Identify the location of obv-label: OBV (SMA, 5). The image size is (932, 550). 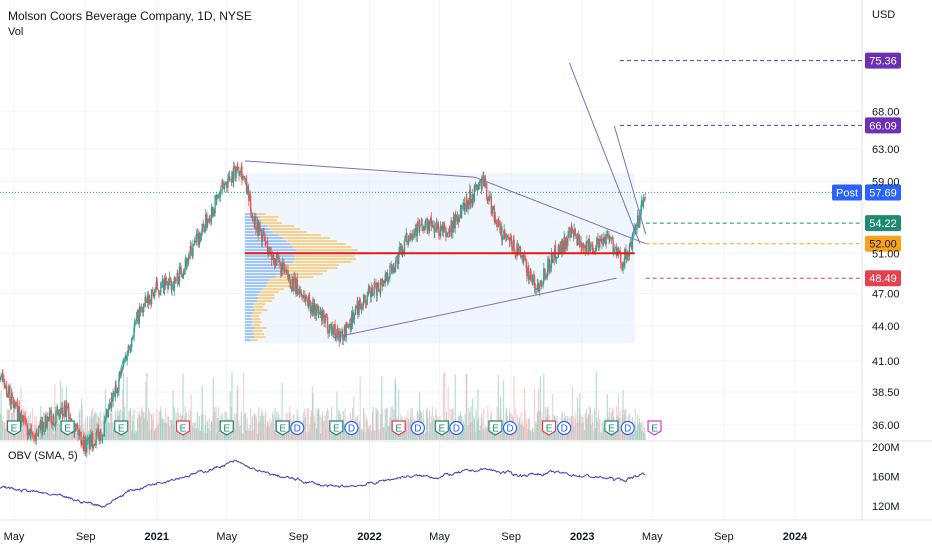
(43, 456).